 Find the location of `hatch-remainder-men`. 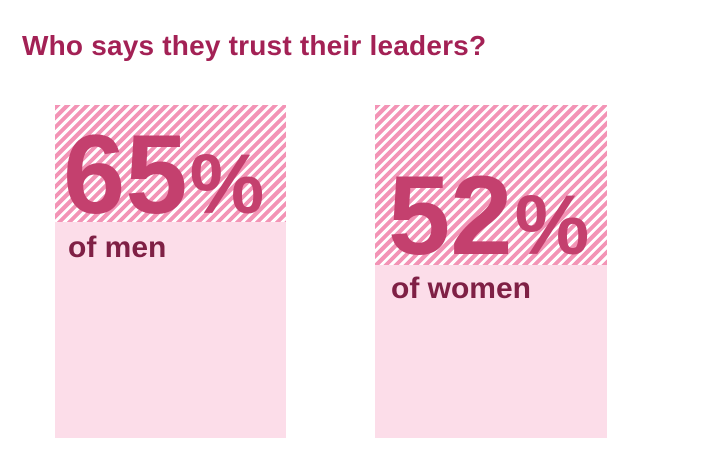

hatch-remainder-men is located at coordinates (170, 163).